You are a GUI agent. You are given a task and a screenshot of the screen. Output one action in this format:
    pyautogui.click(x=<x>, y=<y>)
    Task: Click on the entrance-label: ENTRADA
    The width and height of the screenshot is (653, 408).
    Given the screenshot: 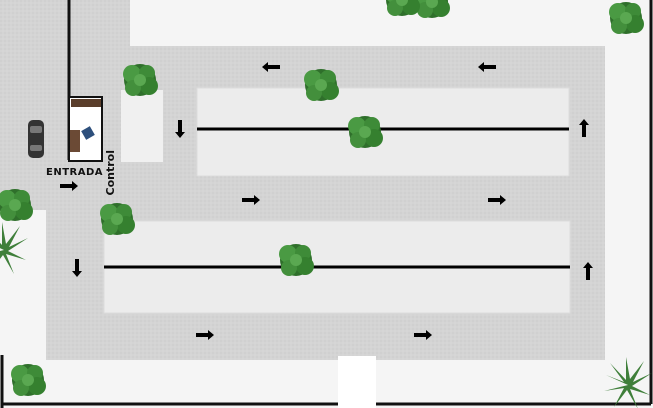 What is the action you would take?
    pyautogui.click(x=75, y=172)
    